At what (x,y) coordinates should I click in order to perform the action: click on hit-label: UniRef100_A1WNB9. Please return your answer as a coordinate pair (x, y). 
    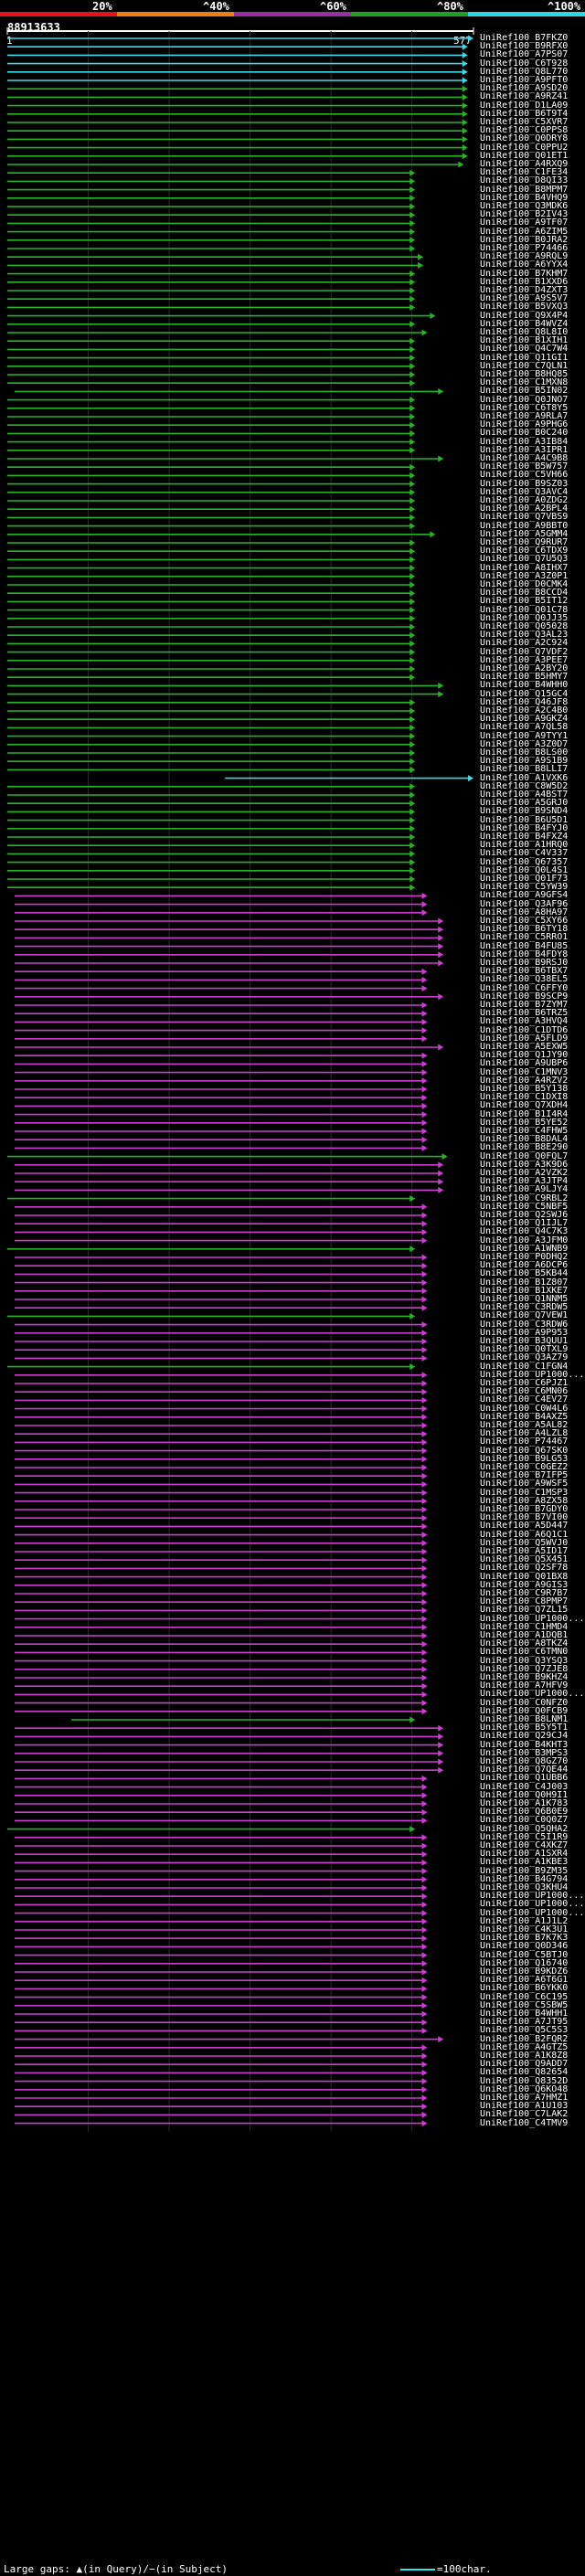
    Looking at the image, I should click on (524, 1248).